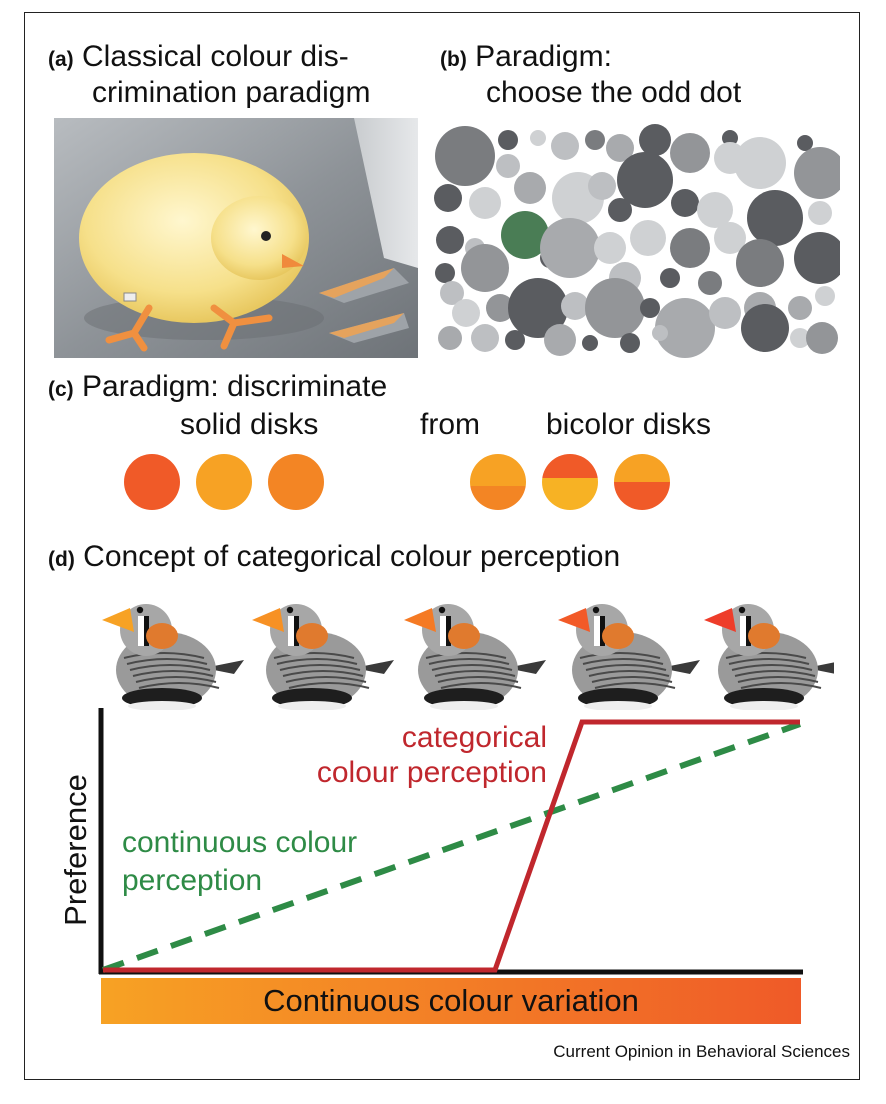 This screenshot has width=886, height=1104. What do you see at coordinates (61, 389) in the screenshot?
I see `panel-c-label: (c)` at bounding box center [61, 389].